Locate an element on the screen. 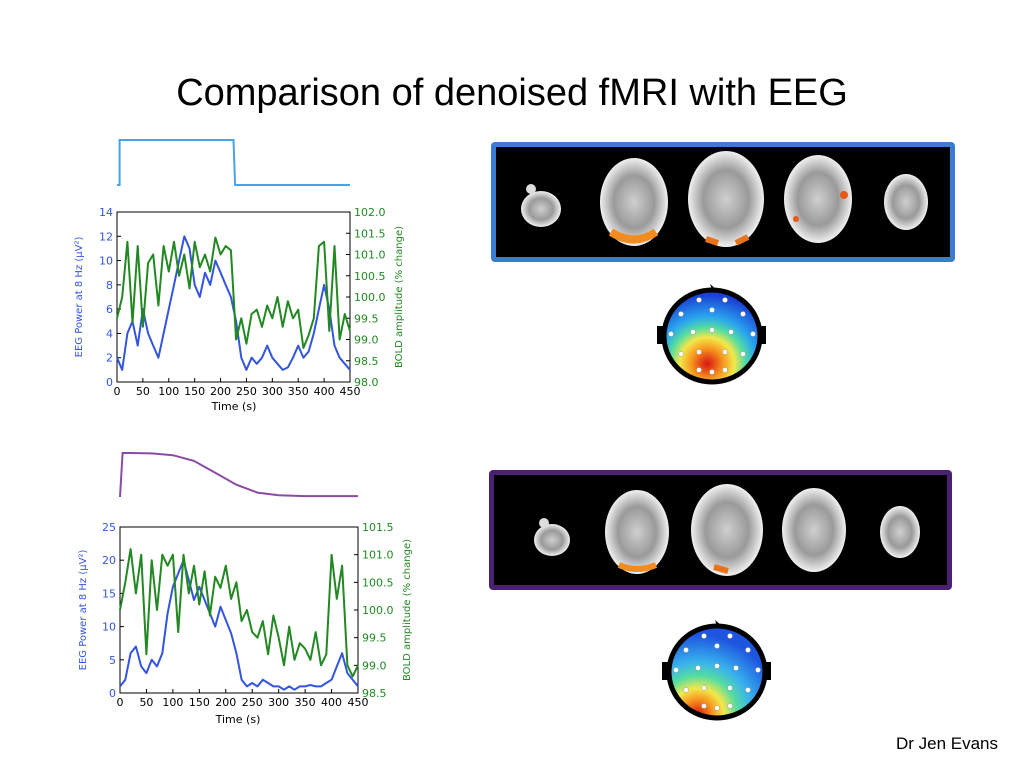 This screenshot has height=768, width=1024. eeg-topography-bottom is located at coordinates (716, 670).